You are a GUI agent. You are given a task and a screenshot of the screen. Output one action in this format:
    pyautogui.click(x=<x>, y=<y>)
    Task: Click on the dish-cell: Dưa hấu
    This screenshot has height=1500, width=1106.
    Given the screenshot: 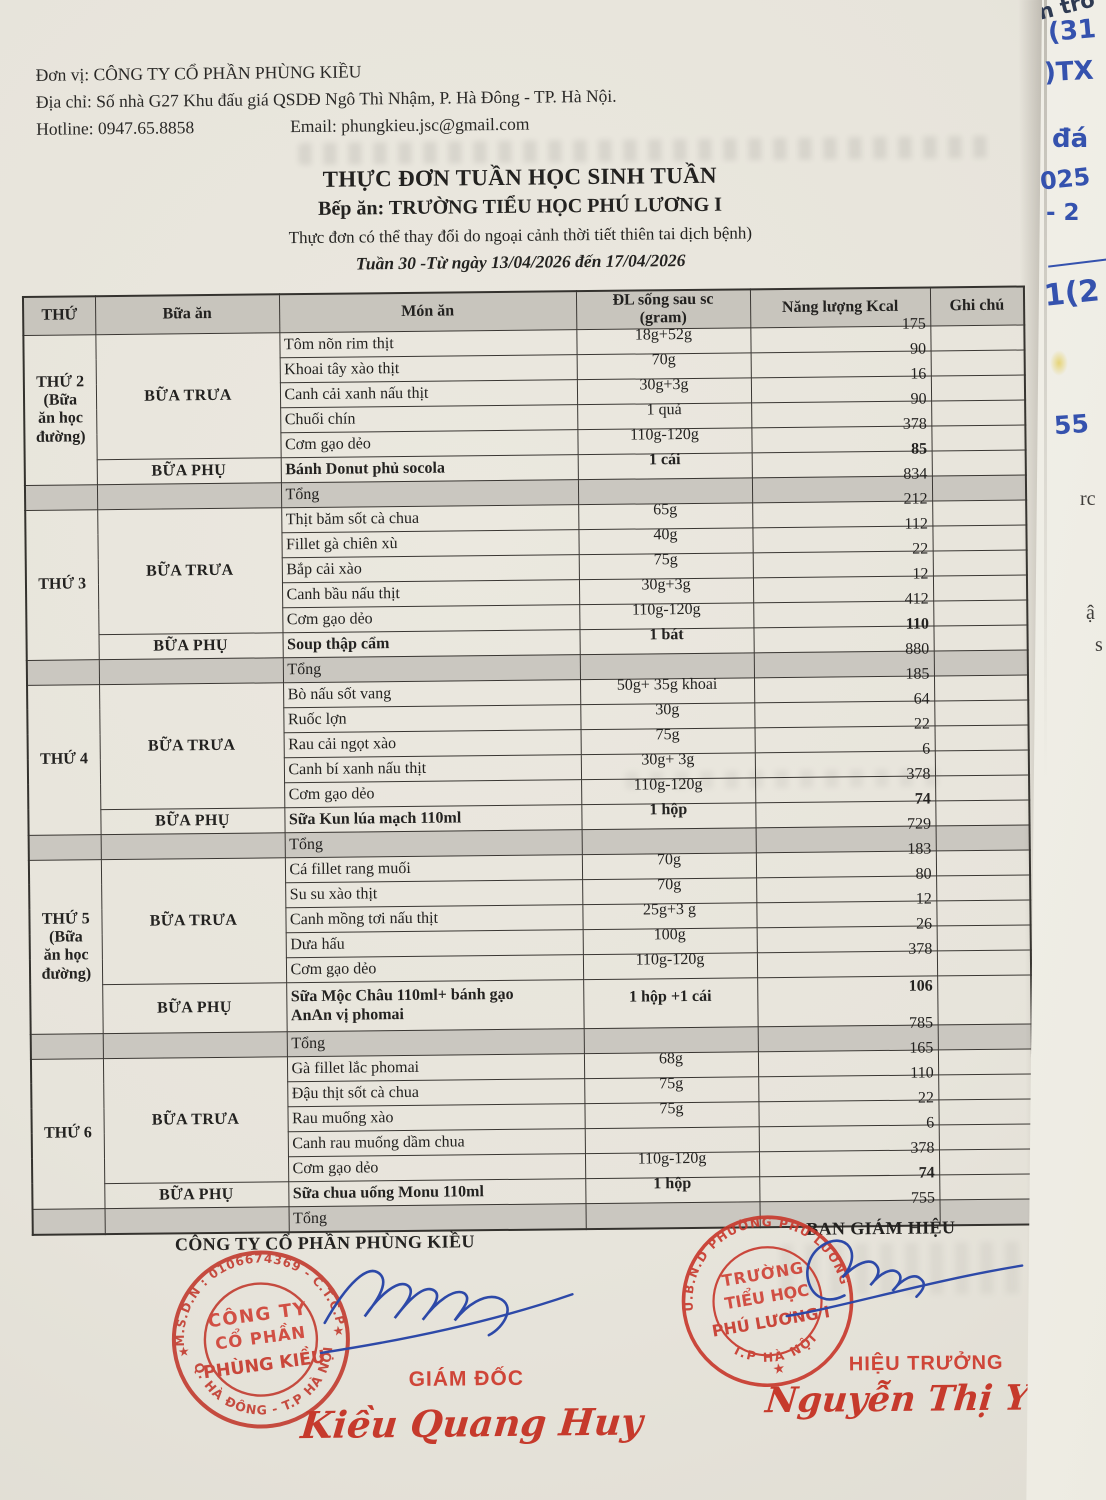 What is the action you would take?
    pyautogui.click(x=434, y=943)
    